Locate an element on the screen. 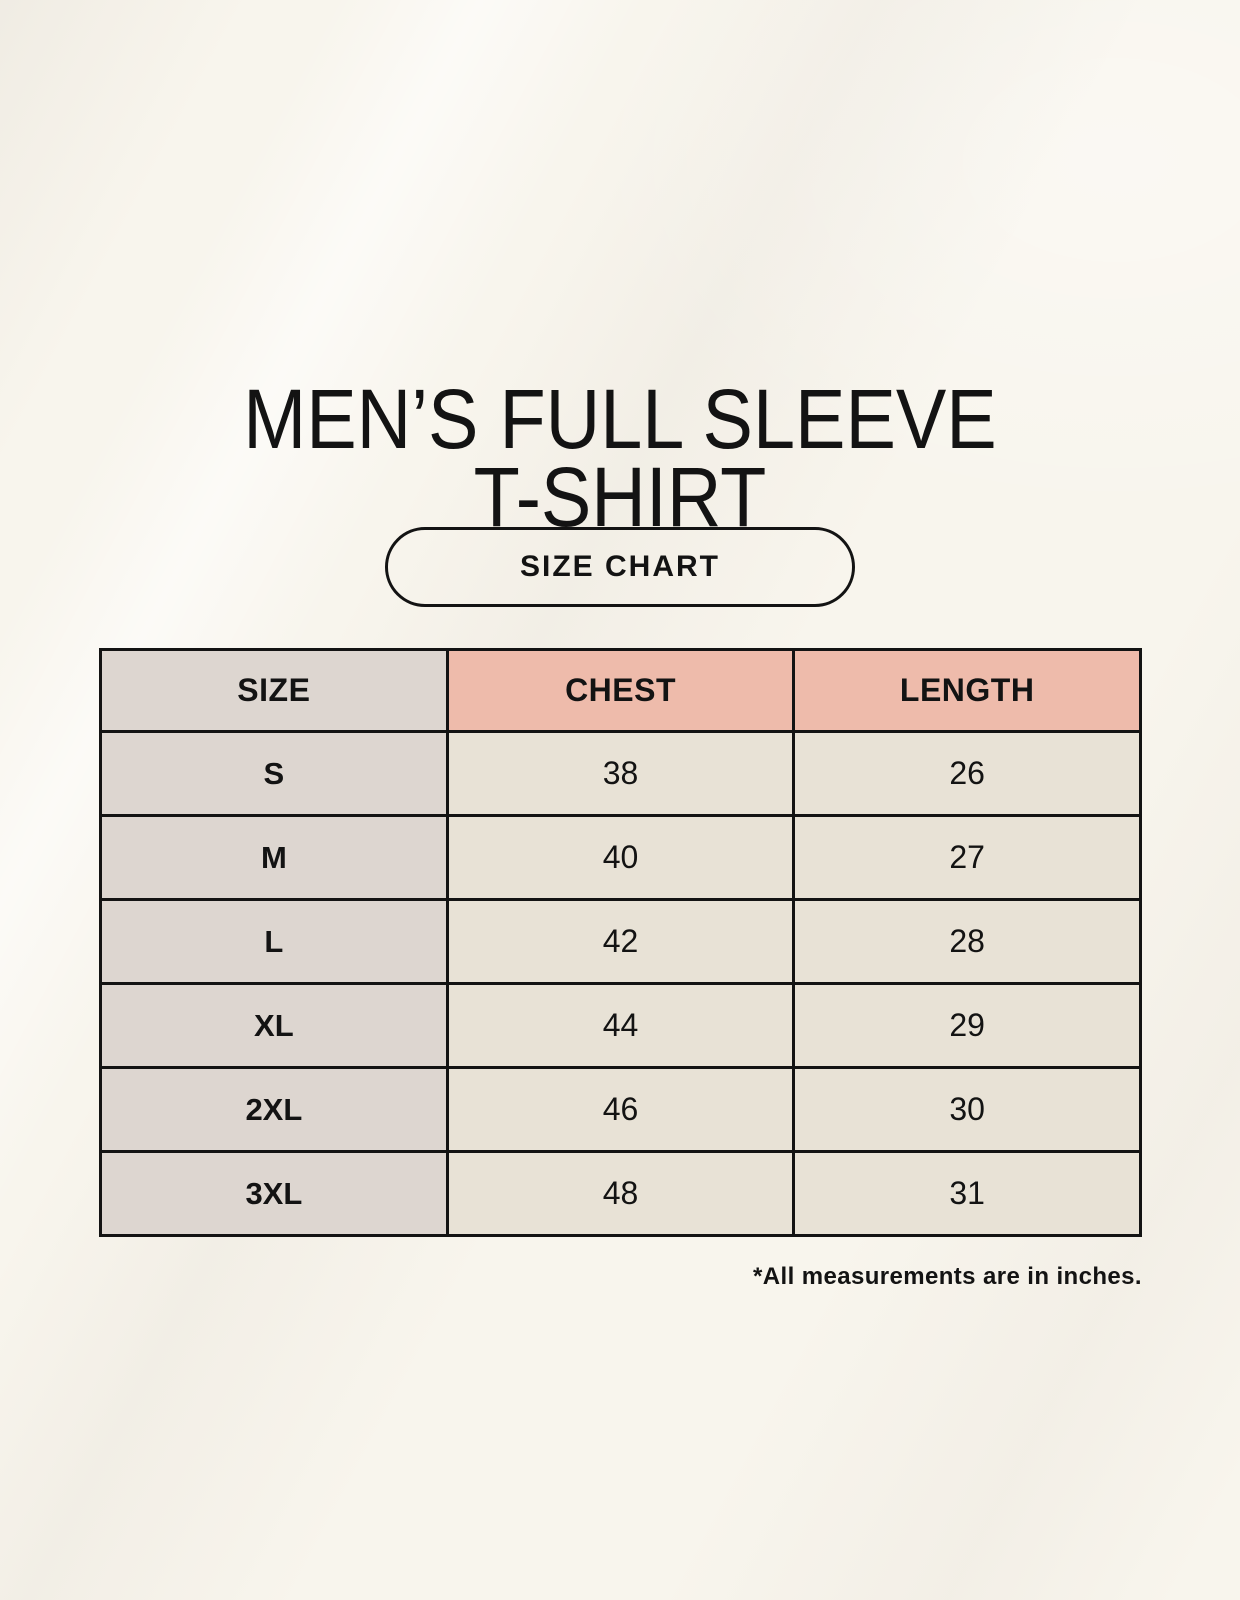 Image resolution: width=1240 pixels, height=1600 pixels. column-header-chest: CHEST is located at coordinates (620, 690).